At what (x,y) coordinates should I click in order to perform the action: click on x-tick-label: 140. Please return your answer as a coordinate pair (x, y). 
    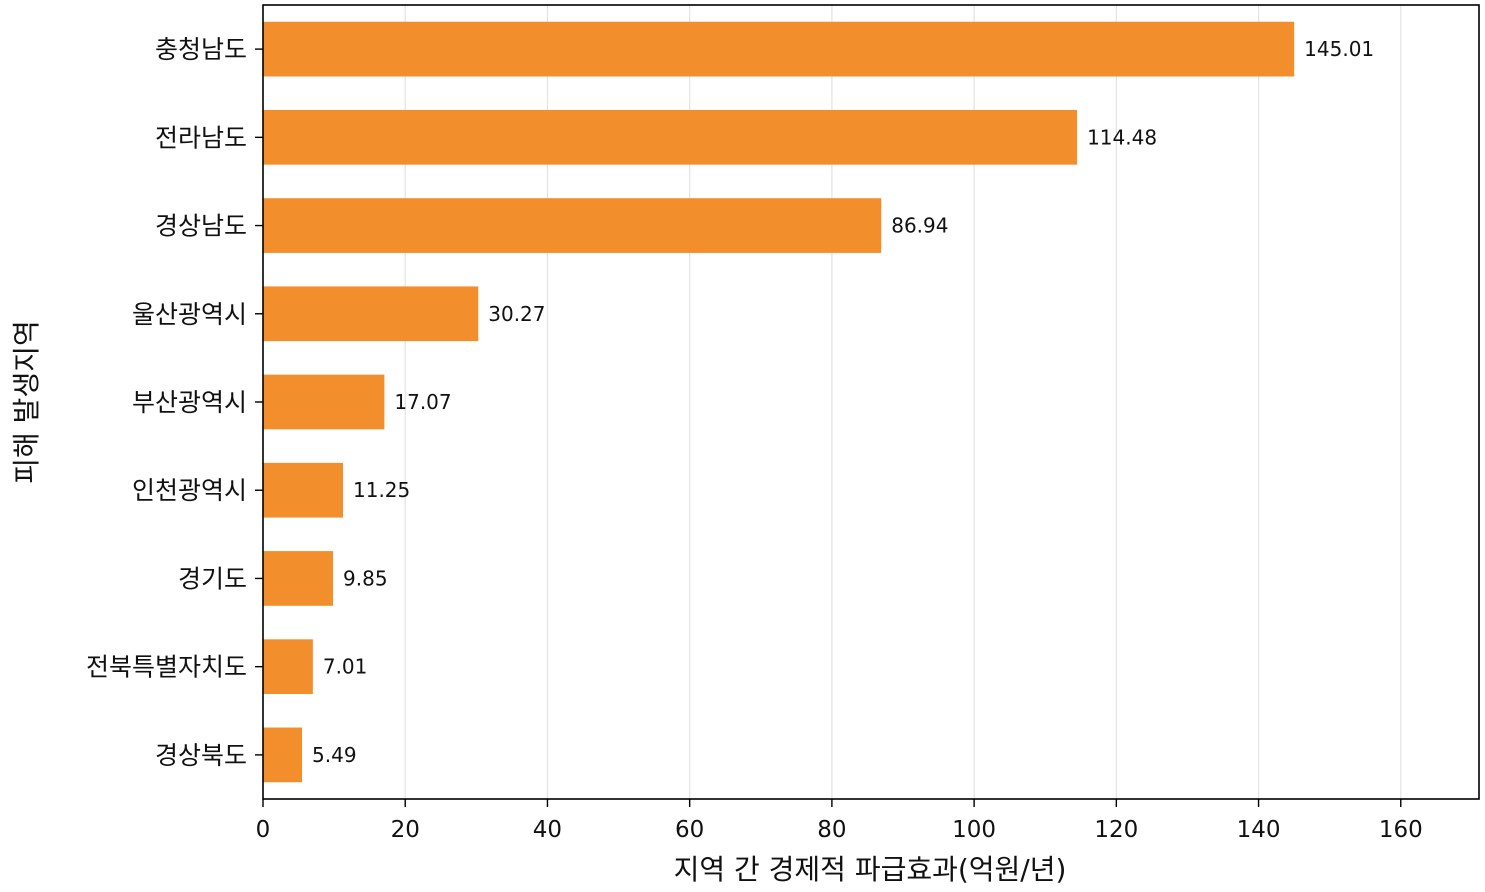
    Looking at the image, I should click on (1259, 830).